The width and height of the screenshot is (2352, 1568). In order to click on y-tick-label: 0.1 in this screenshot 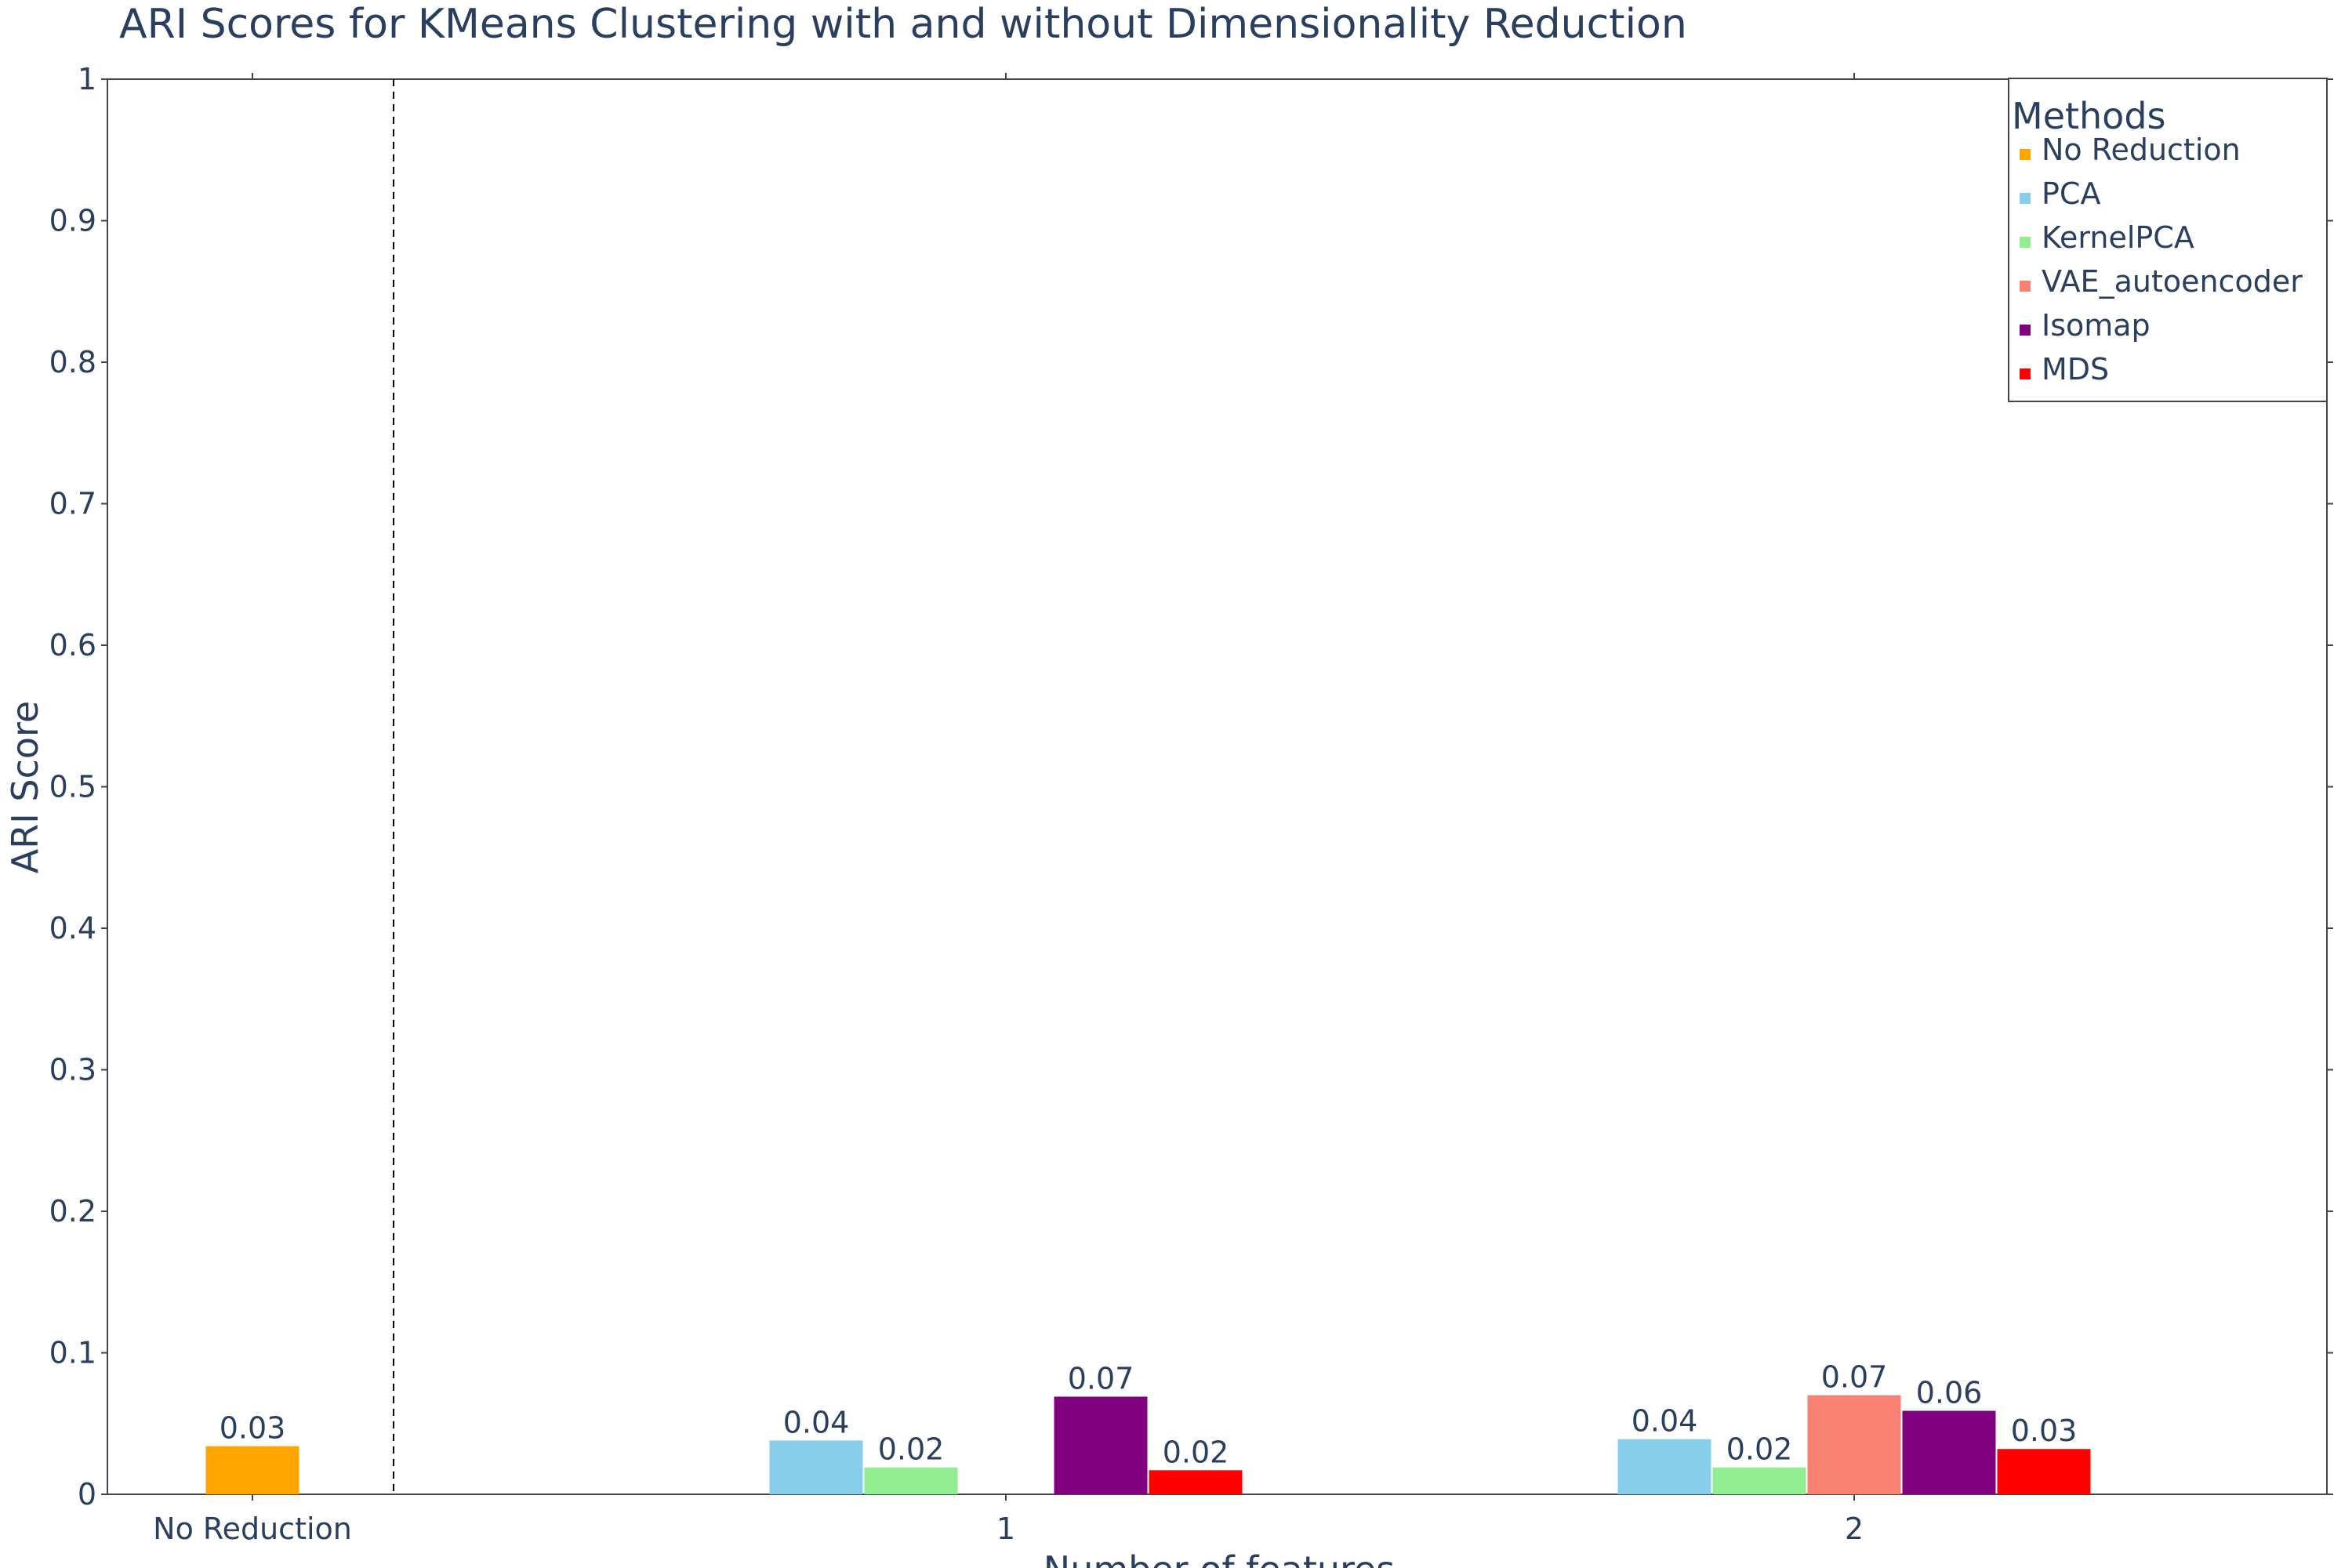, I will do `click(72, 1353)`.